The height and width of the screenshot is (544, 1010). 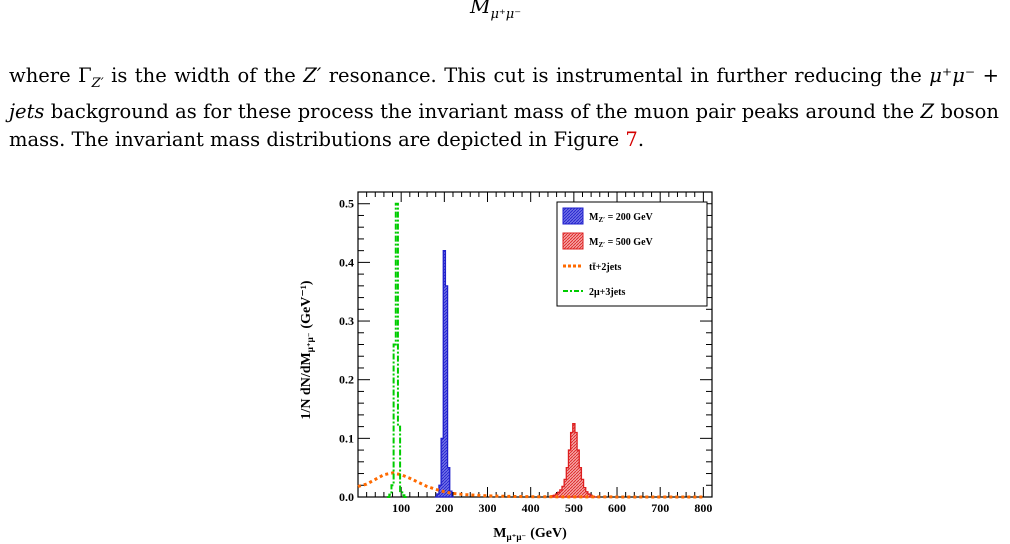 What do you see at coordinates (631, 139) in the screenshot?
I see `figure-reference-link: 7` at bounding box center [631, 139].